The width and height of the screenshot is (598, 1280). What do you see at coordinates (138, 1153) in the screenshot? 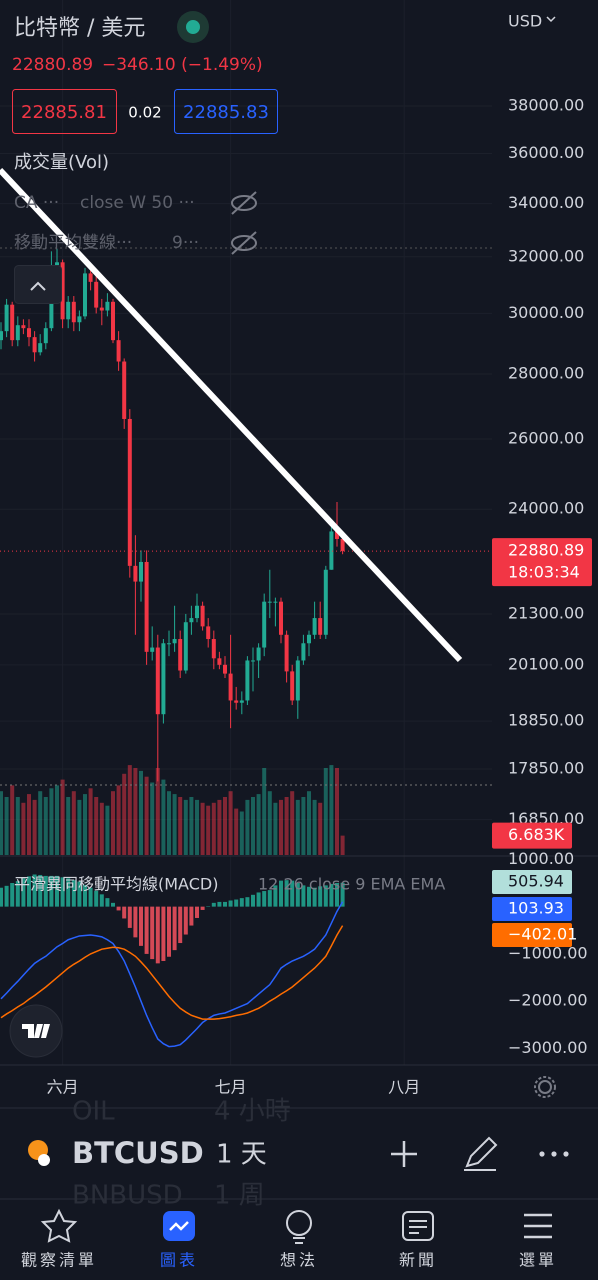
I see `symbol: BTCUSD` at bounding box center [138, 1153].